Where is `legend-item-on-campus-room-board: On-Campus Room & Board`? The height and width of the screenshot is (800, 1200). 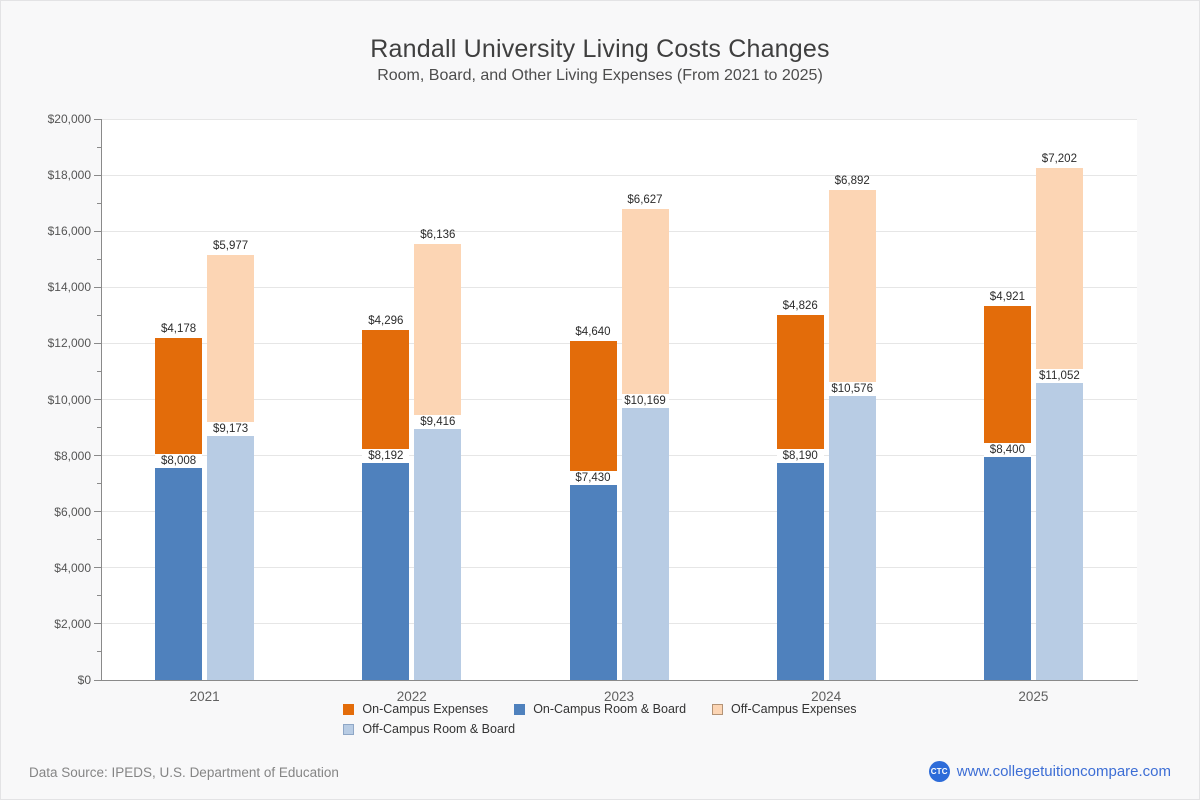 legend-item-on-campus-room-board: On-Campus Room & Board is located at coordinates (600, 709).